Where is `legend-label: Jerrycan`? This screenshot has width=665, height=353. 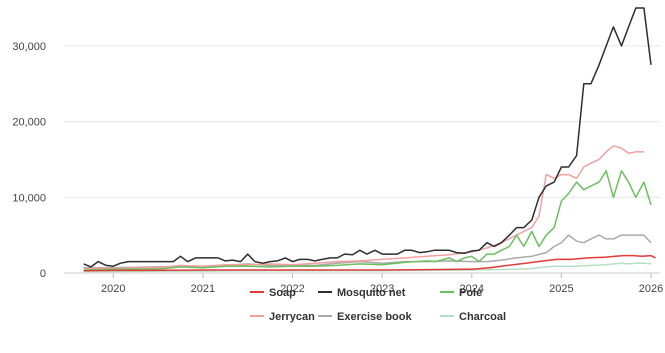
legend-label: Jerrycan is located at coordinates (292, 317).